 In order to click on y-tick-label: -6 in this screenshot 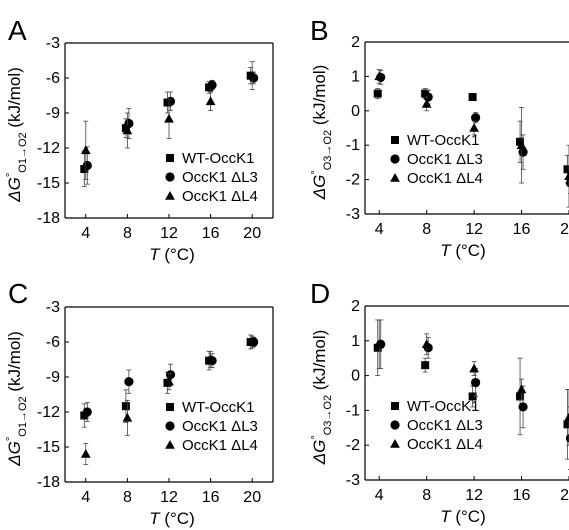, I will do `click(53, 78)`.